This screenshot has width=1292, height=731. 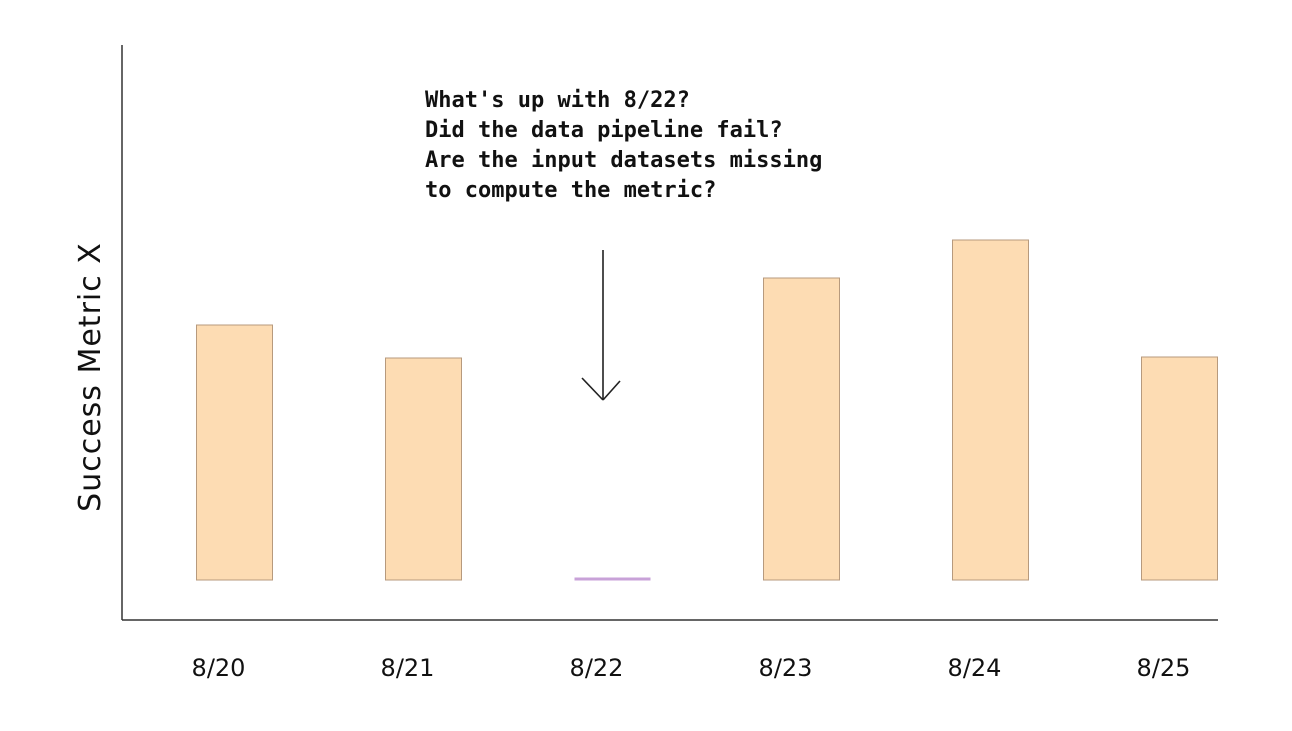 I want to click on x-tick-label: 8/22, so click(x=597, y=668).